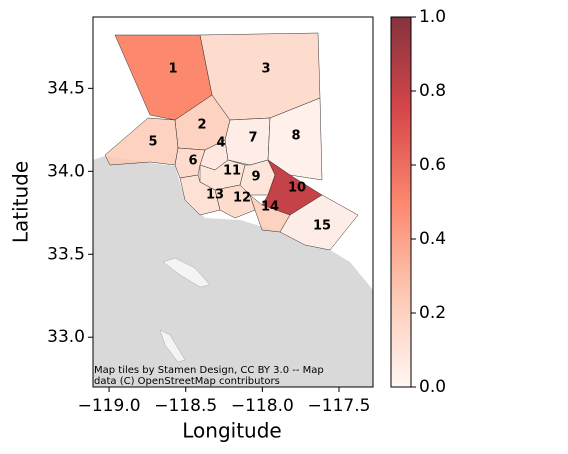 Image resolution: width=568 pixels, height=454 pixels. What do you see at coordinates (295, 136) in the screenshot?
I see `region-label: 8` at bounding box center [295, 136].